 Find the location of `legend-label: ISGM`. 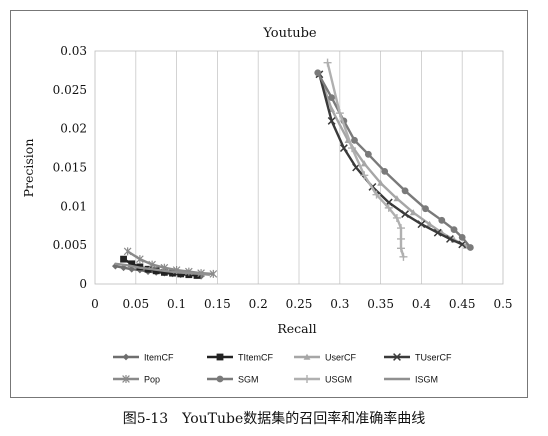

legend-label: ISGM is located at coordinates (426, 380).